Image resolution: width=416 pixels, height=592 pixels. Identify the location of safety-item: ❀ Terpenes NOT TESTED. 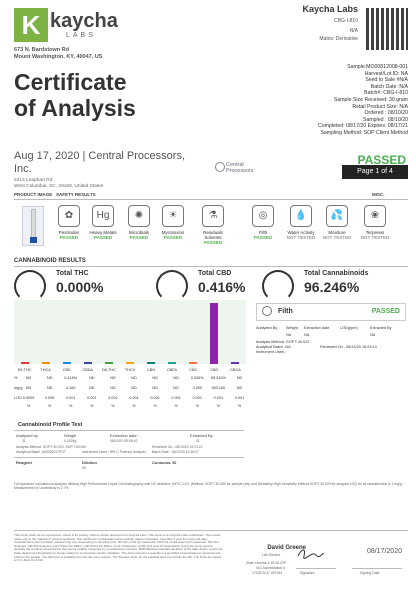
(375, 222).